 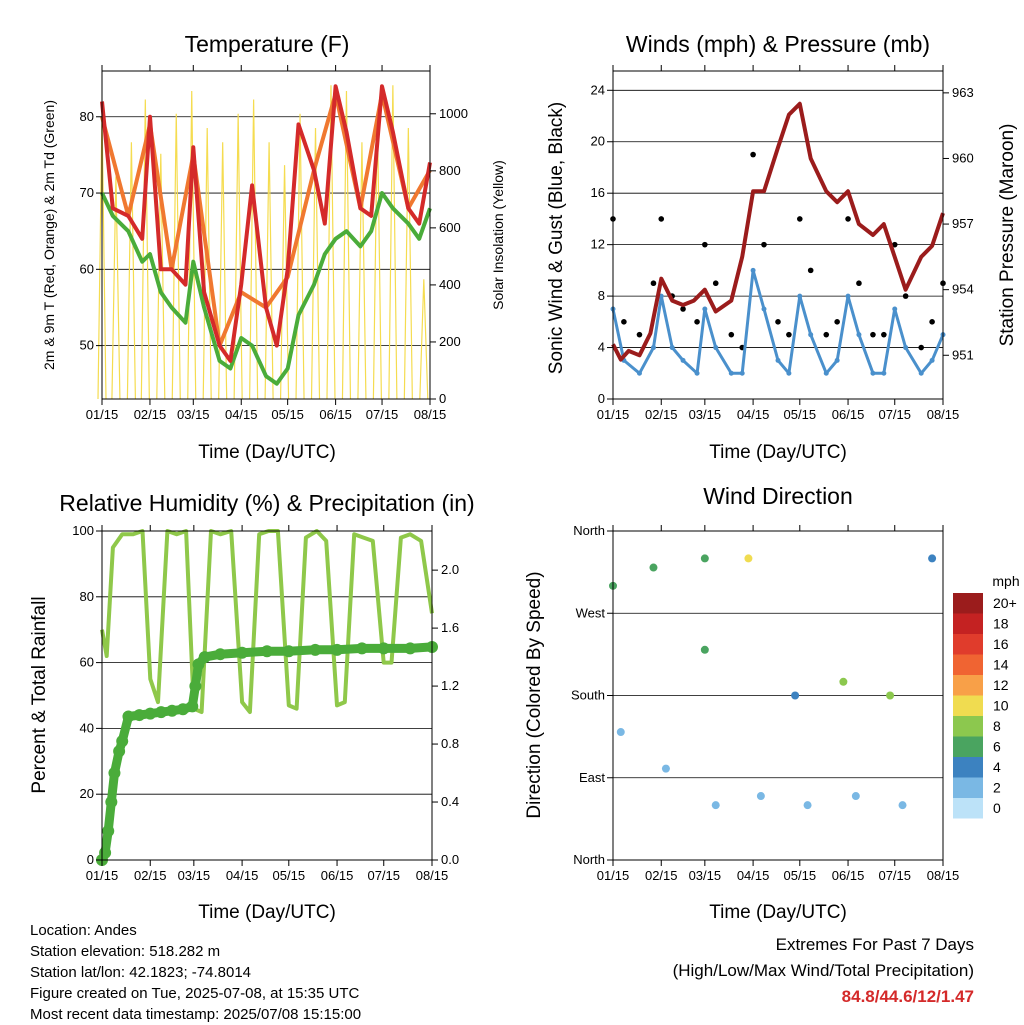 I want to click on y-tick-label: 100, so click(x=83, y=530).